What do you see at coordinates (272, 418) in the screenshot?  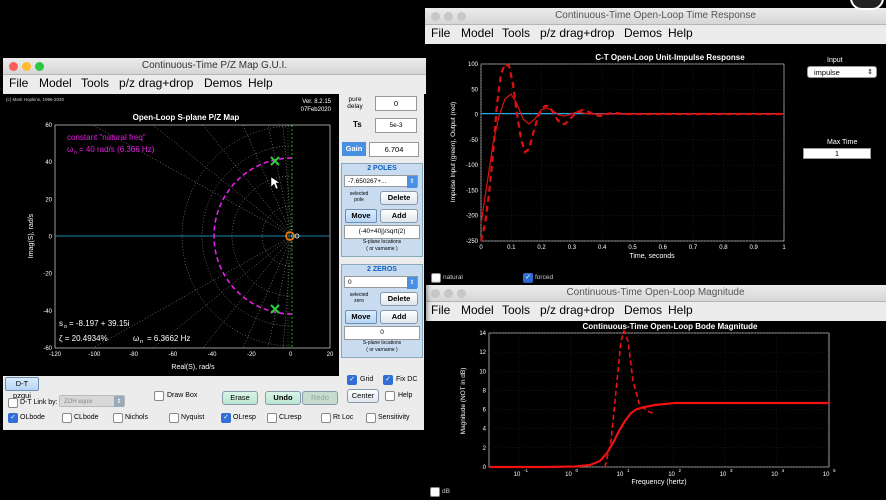 I see `clresp-checkbox` at bounding box center [272, 418].